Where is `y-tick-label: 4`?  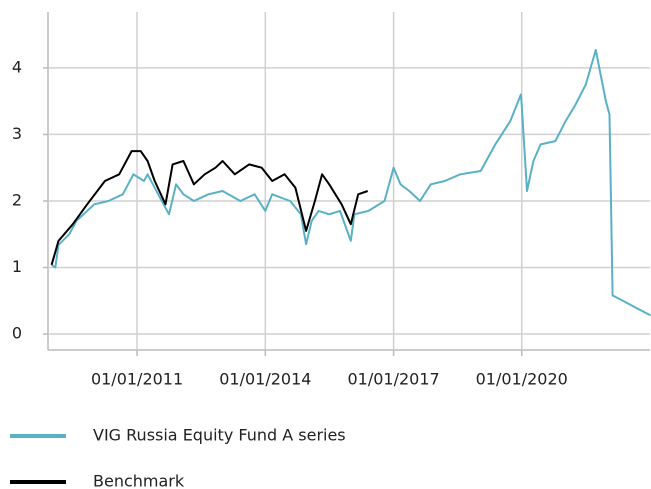 y-tick-label: 4 is located at coordinates (17, 66).